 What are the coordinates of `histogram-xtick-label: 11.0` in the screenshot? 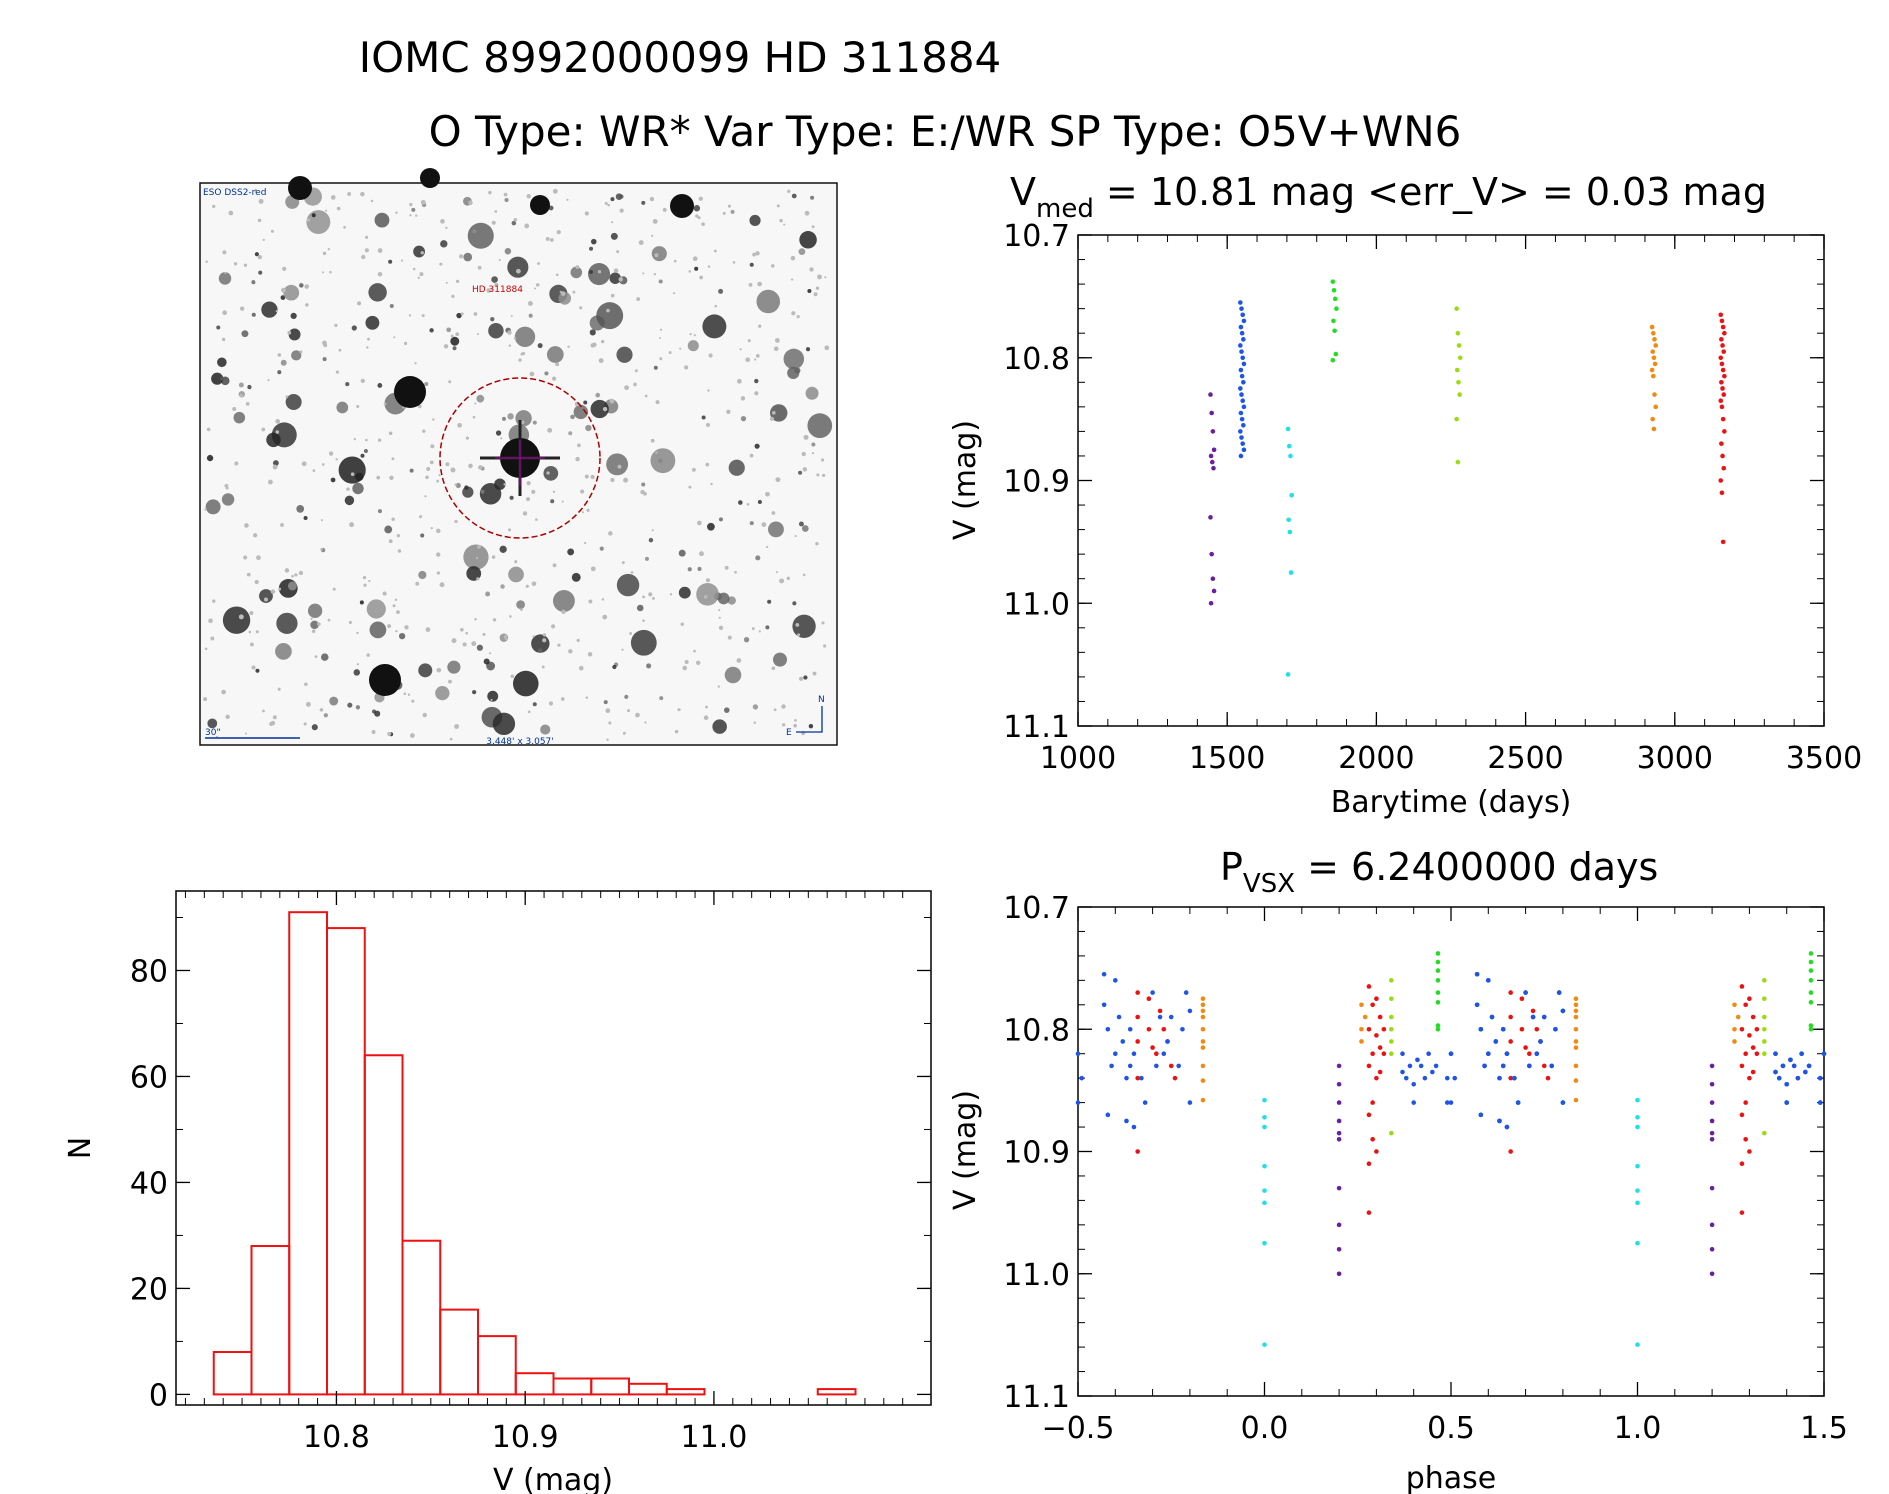 It's located at (714, 1437).